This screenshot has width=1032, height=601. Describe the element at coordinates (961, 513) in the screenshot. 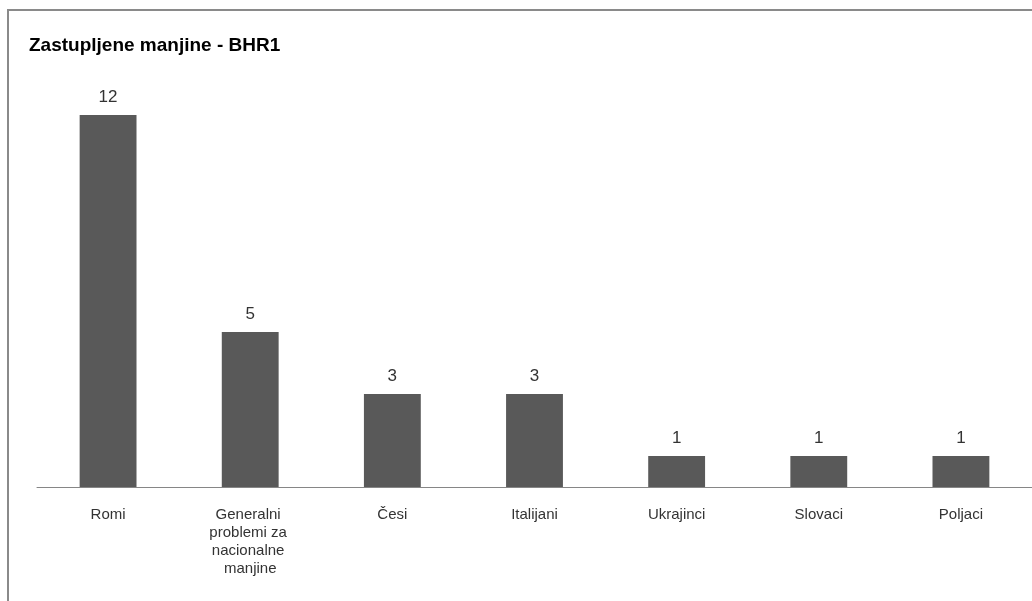

I see `x-tick-label: Poljaci` at that location.